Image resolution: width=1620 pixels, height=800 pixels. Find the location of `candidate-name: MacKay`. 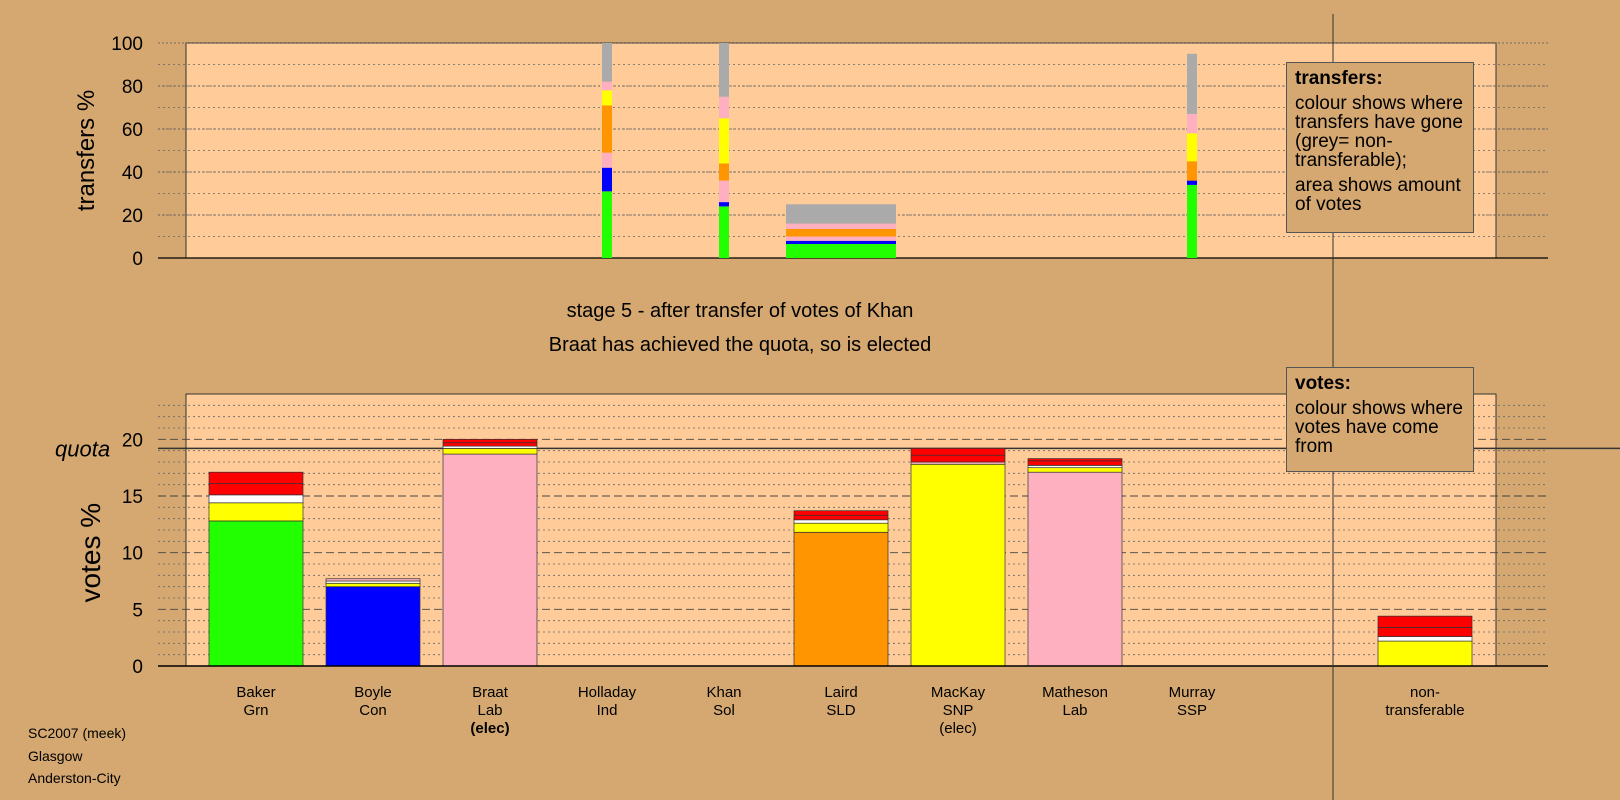

candidate-name: MacKay is located at coordinates (958, 692).